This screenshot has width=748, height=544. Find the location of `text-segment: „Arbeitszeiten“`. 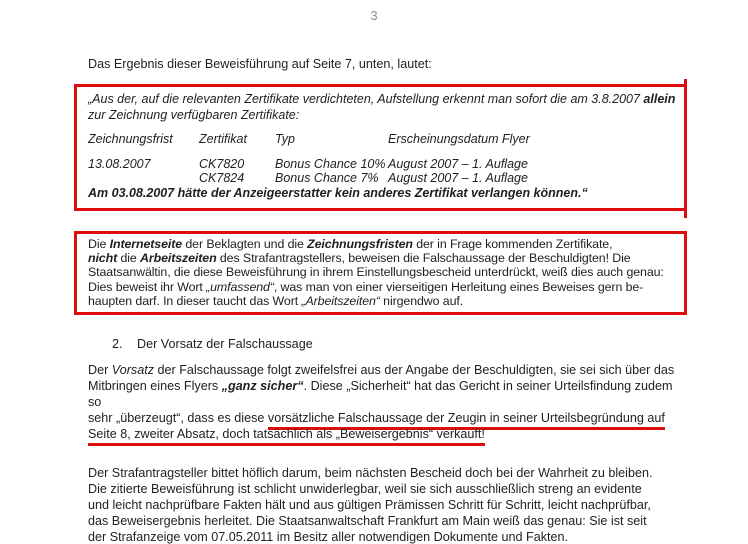

text-segment: „Arbeitszeiten“ is located at coordinates (340, 300).